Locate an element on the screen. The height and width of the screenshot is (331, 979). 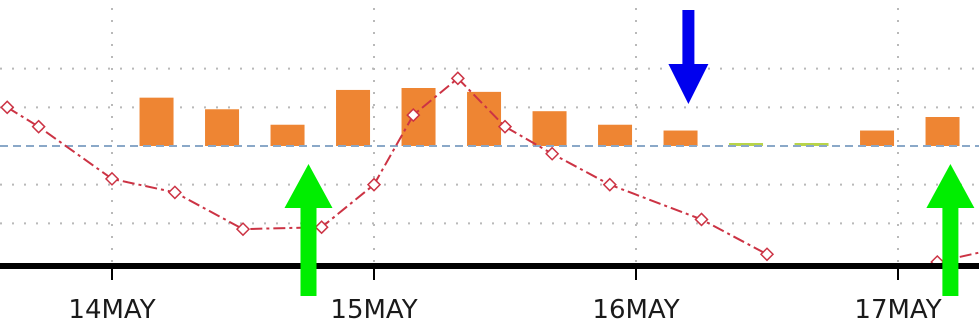
x-tick-label: 15MAY is located at coordinates (373, 310).